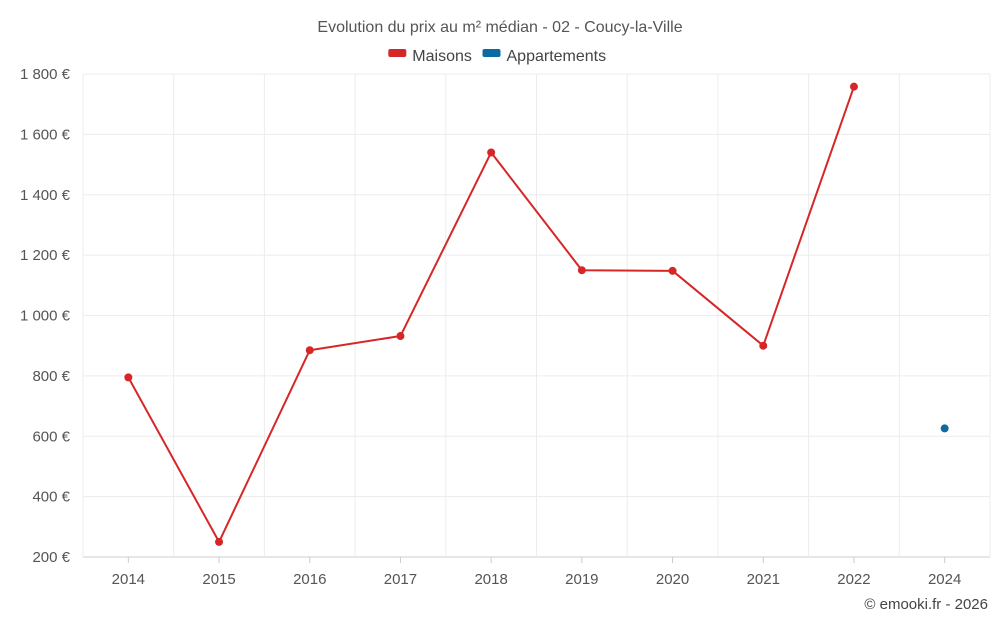  What do you see at coordinates (581, 579) in the screenshot?
I see `x-tick-label: 2019` at bounding box center [581, 579].